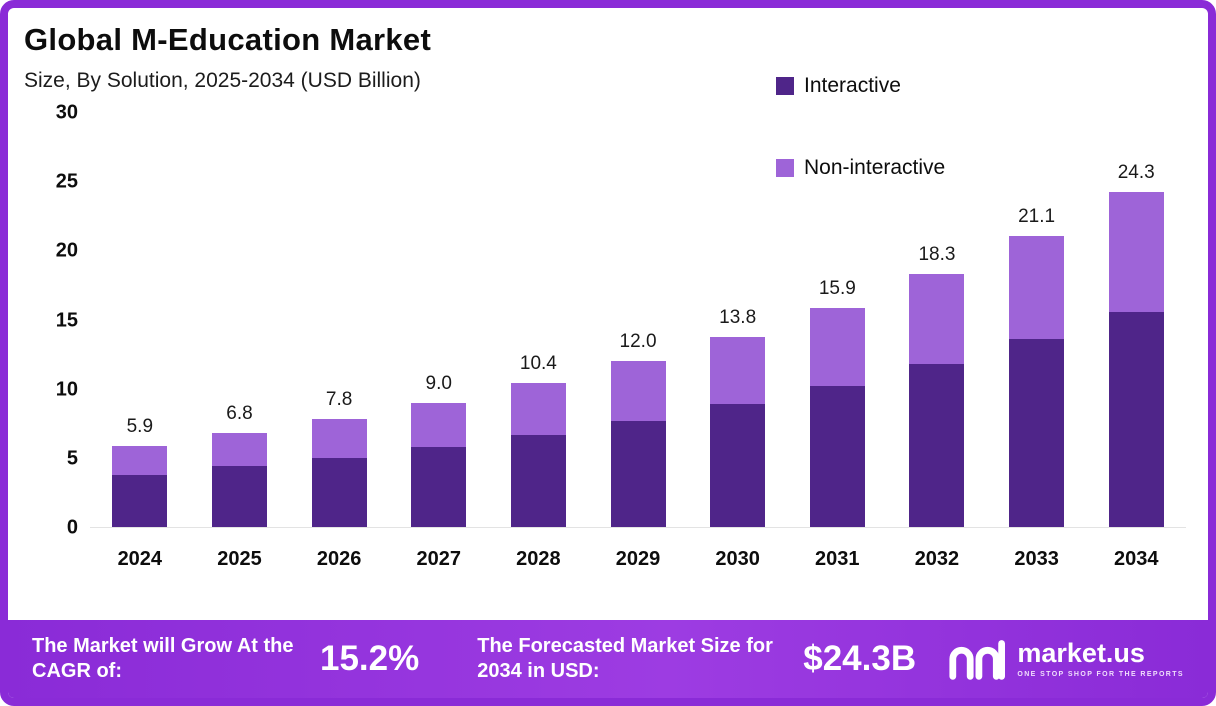 This screenshot has height=706, width=1216. Describe the element at coordinates (140, 559) in the screenshot. I see `x-tick-2024: 2024` at that location.